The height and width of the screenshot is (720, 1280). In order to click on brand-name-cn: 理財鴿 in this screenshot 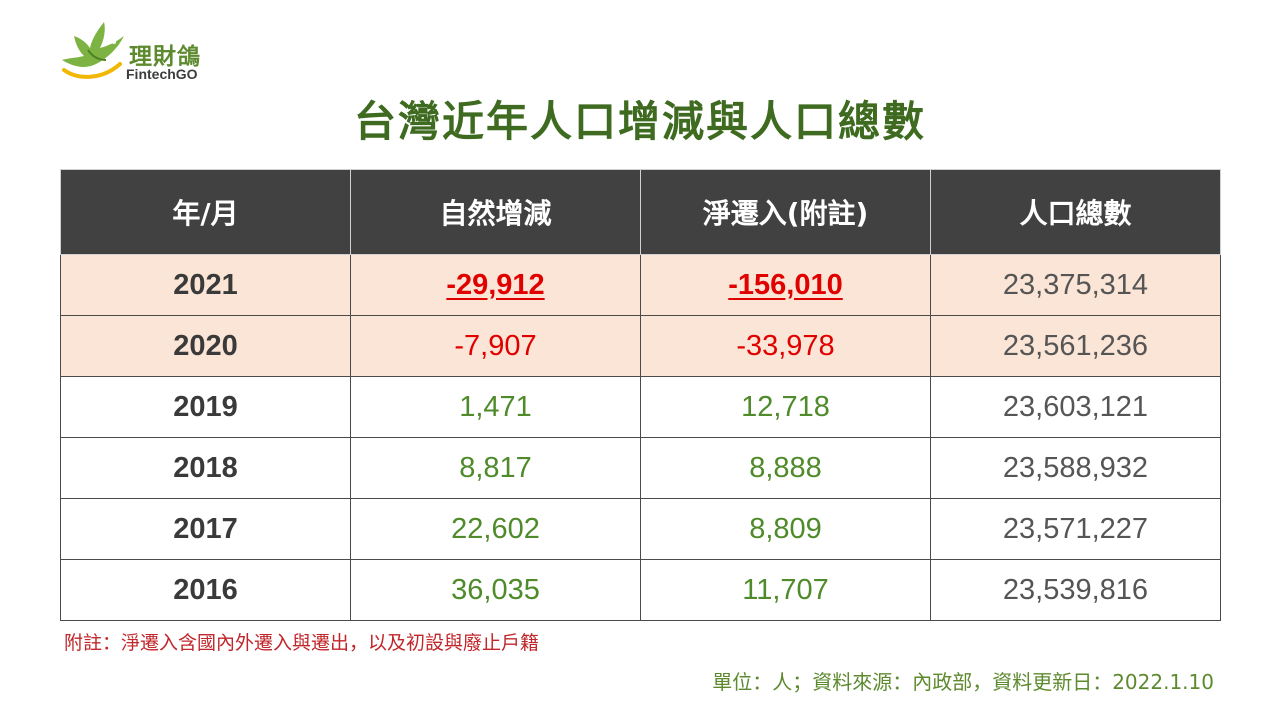, I will do `click(165, 57)`.